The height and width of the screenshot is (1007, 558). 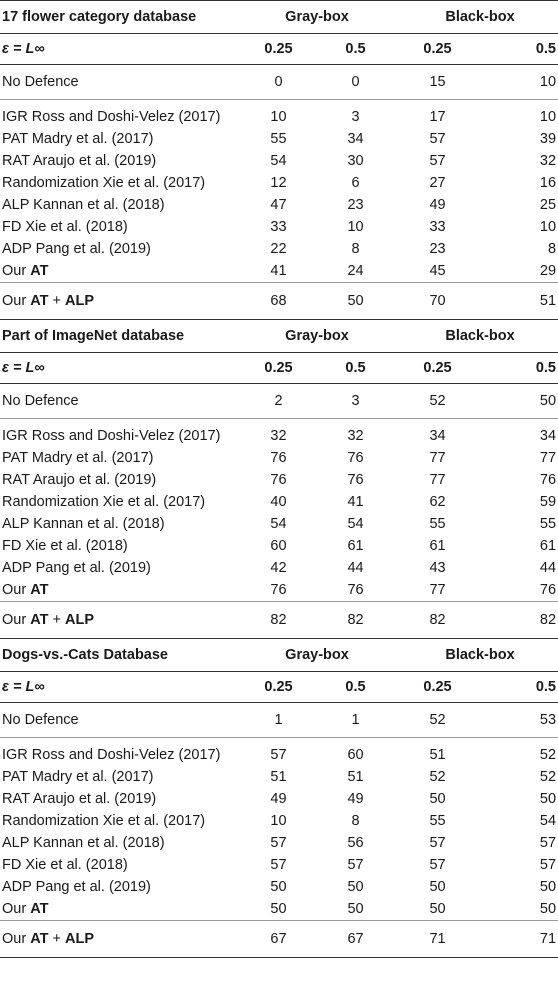 I want to click on row-value-1: 10, so click(x=278, y=113).